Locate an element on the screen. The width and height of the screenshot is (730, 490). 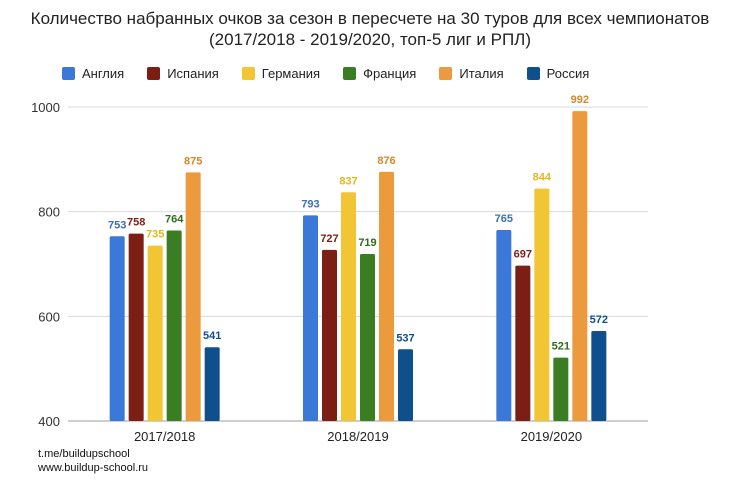
website-link: www.buildup-school.ru is located at coordinates (93, 468).